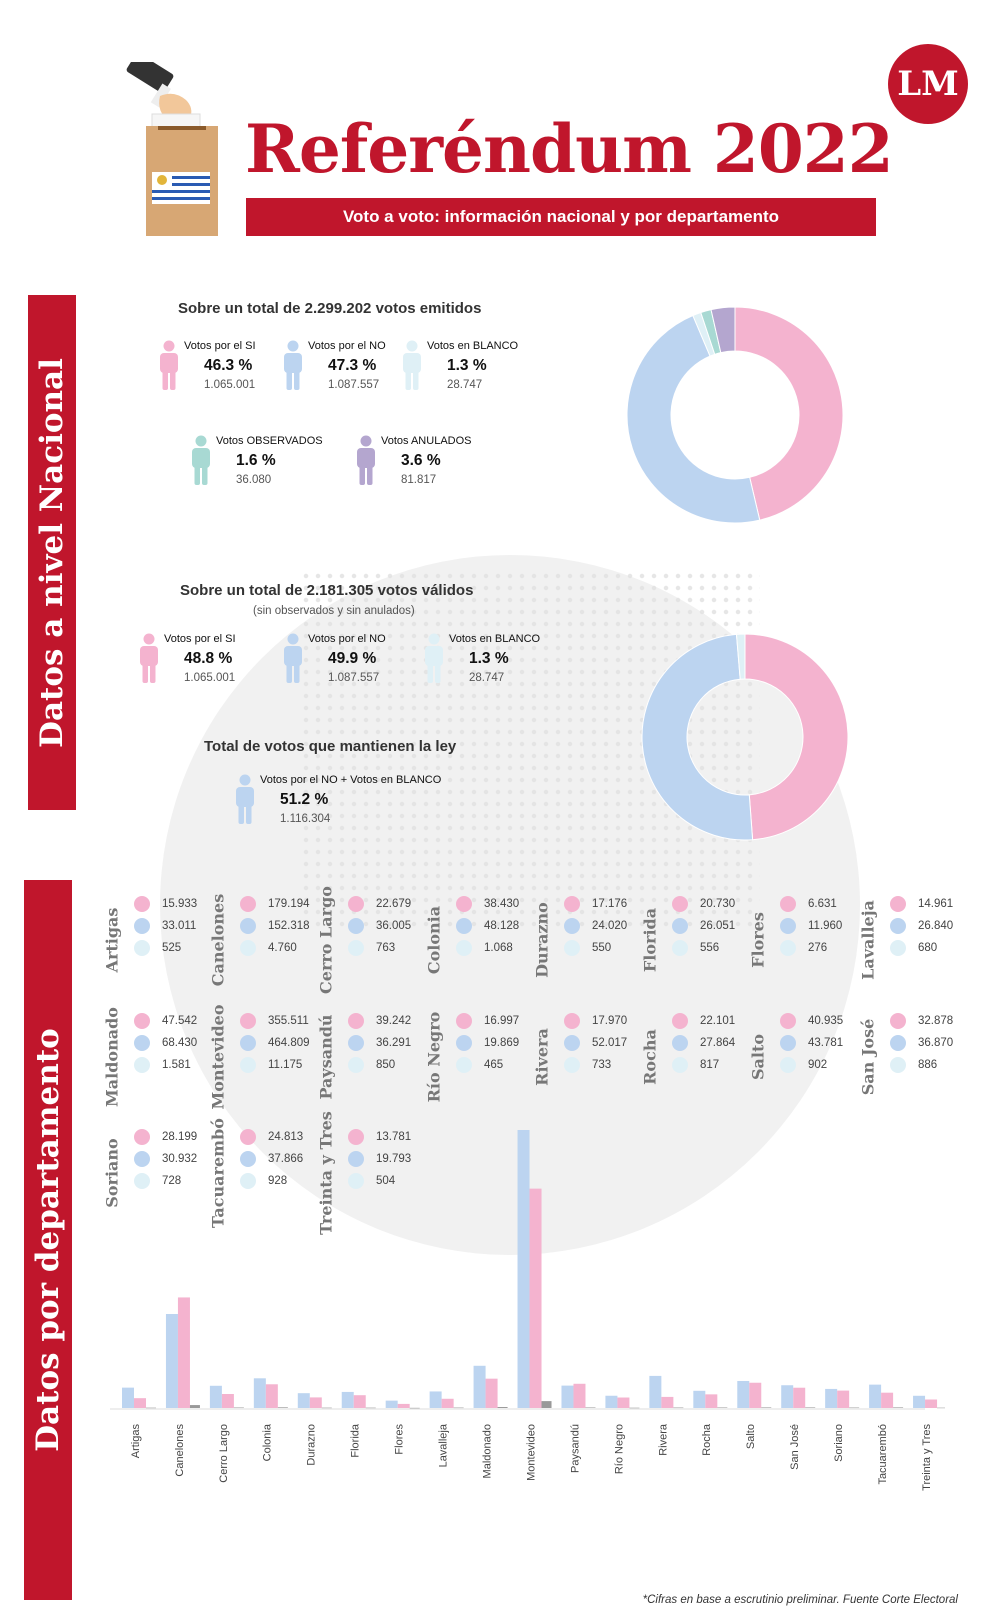 This screenshot has width=1000, height=1623. Describe the element at coordinates (52, 552) in the screenshot. I see `side-label-nacional: Datos a nivel Nacional` at that location.